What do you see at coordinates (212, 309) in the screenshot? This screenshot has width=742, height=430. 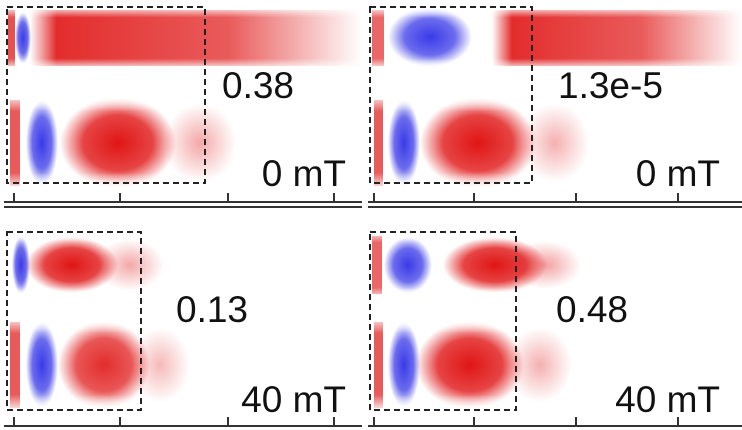 I see `panel-value: 0.13` at bounding box center [212, 309].